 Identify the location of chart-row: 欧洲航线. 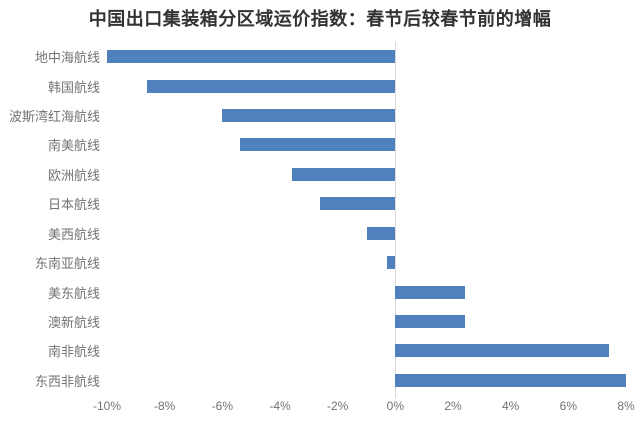
(320, 174).